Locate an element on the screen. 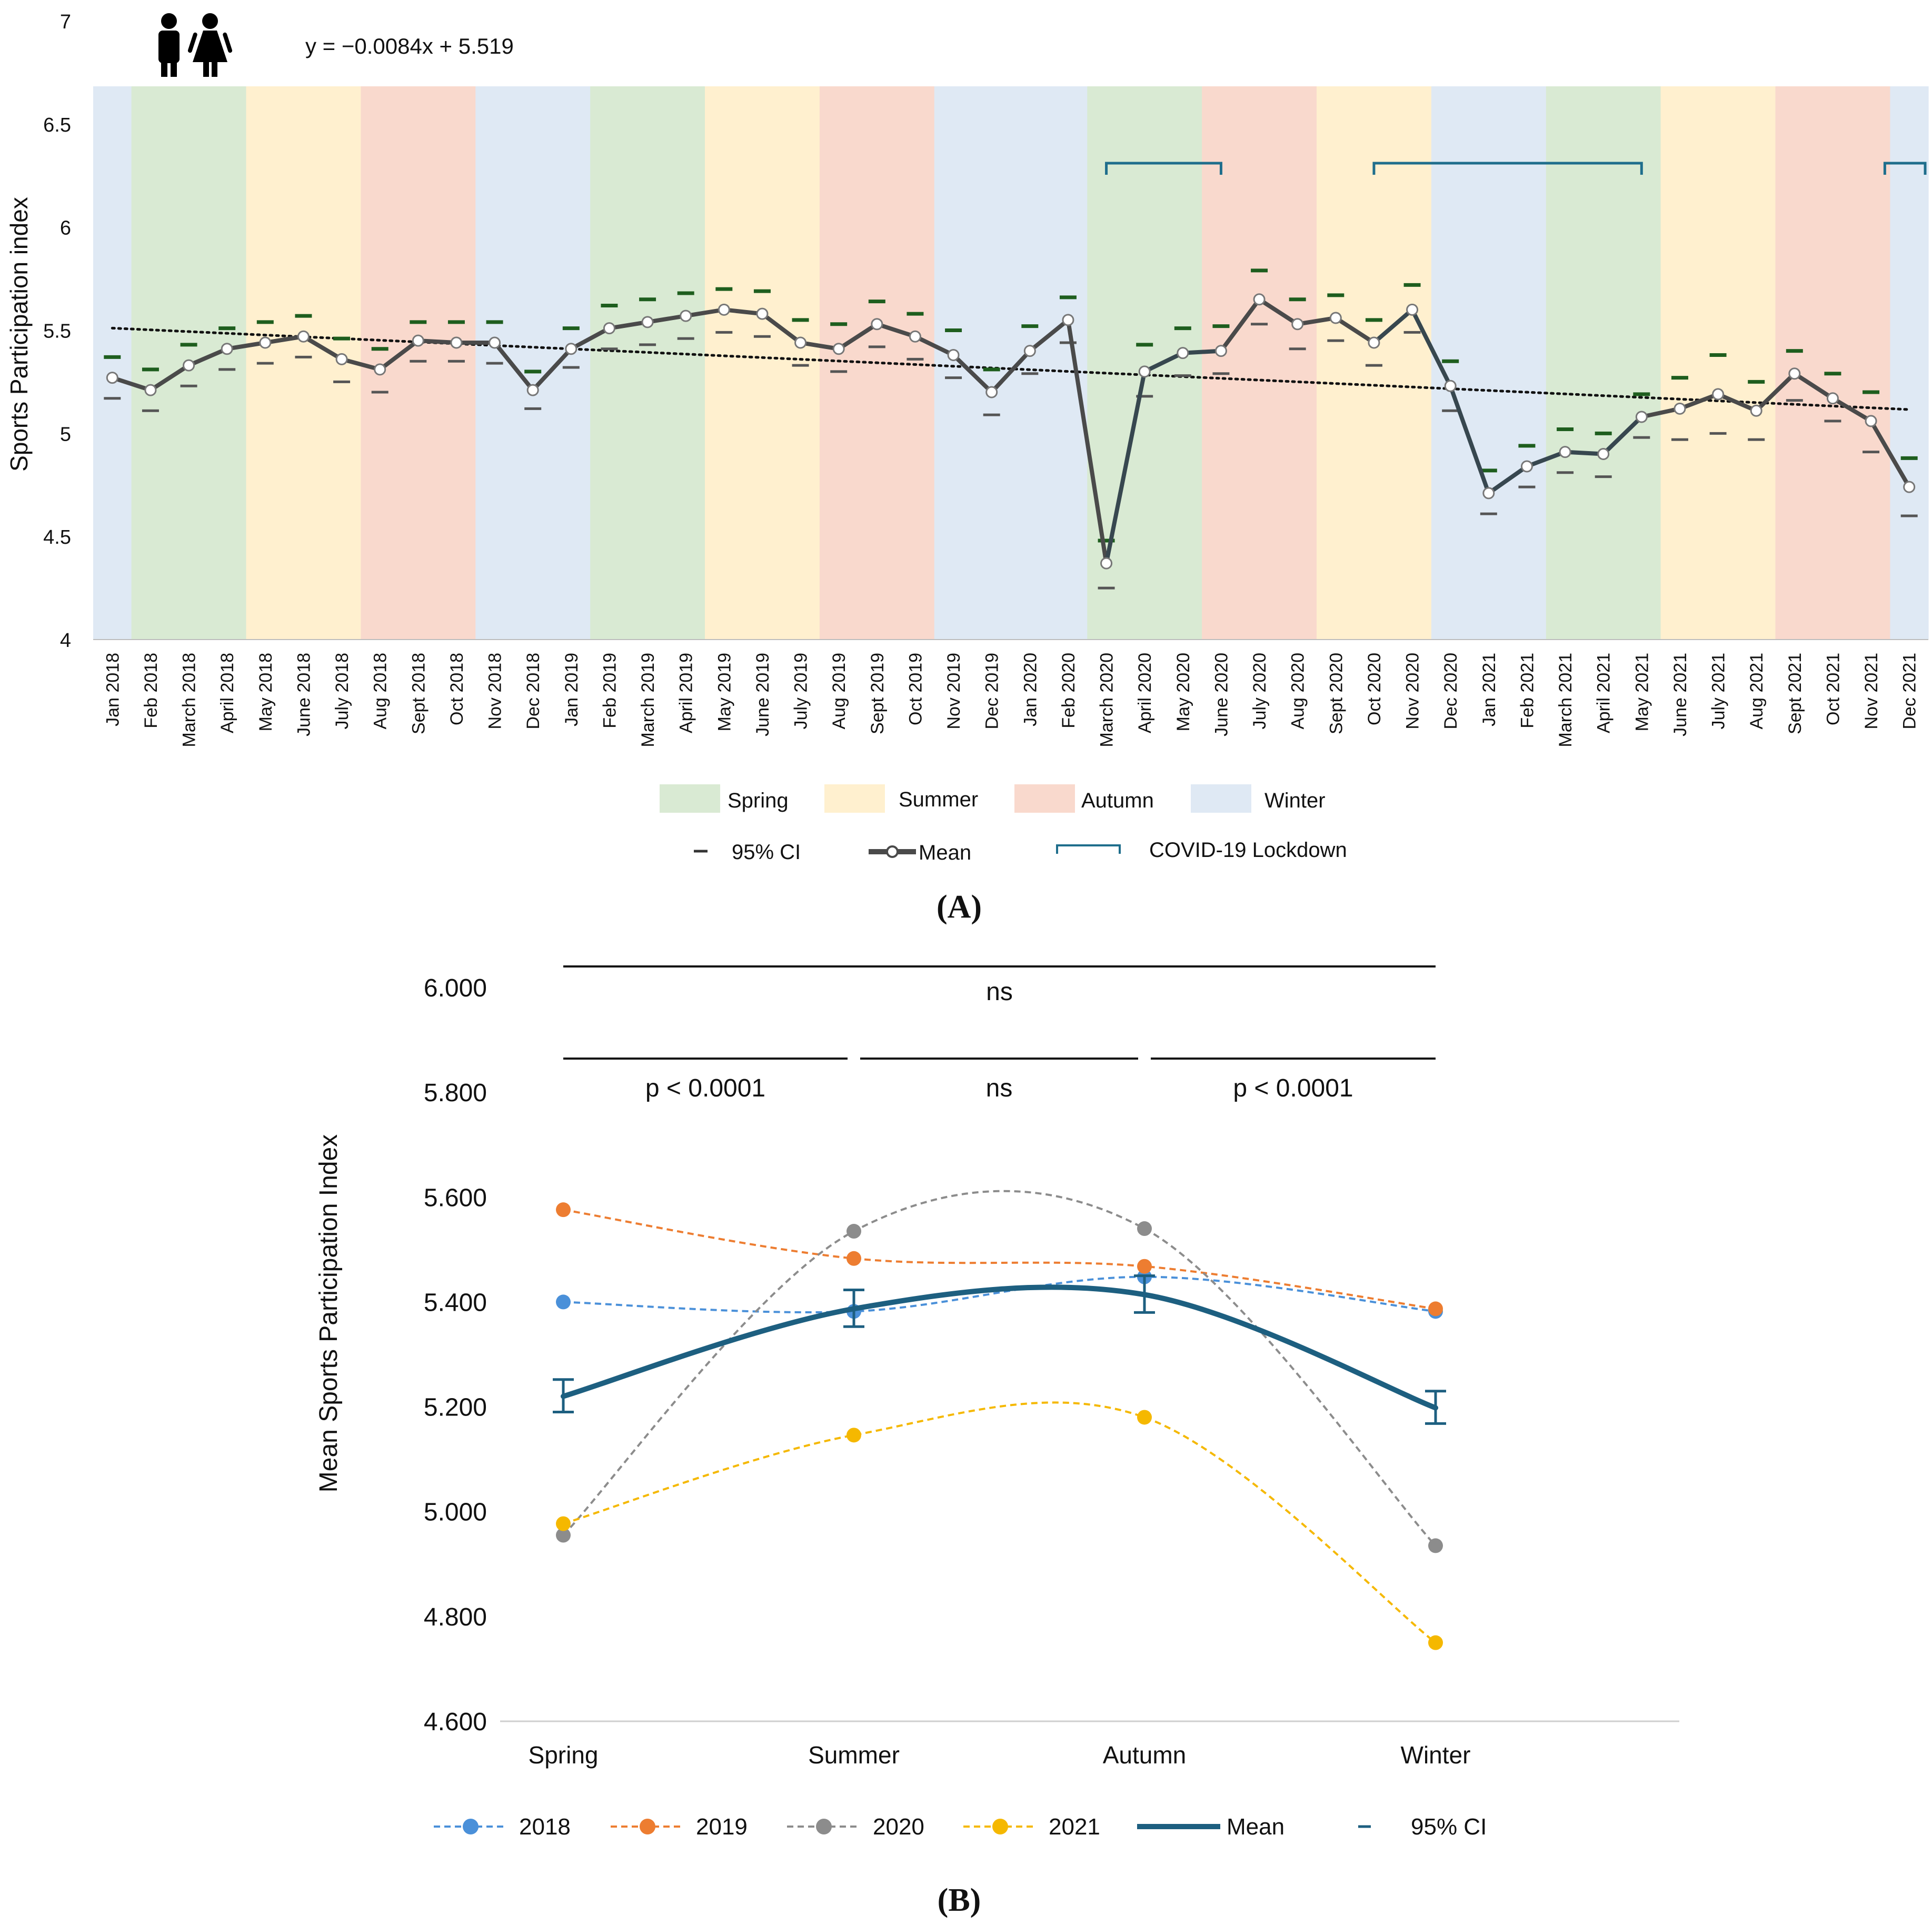  season-band-sept-2021 is located at coordinates (1794, 363).